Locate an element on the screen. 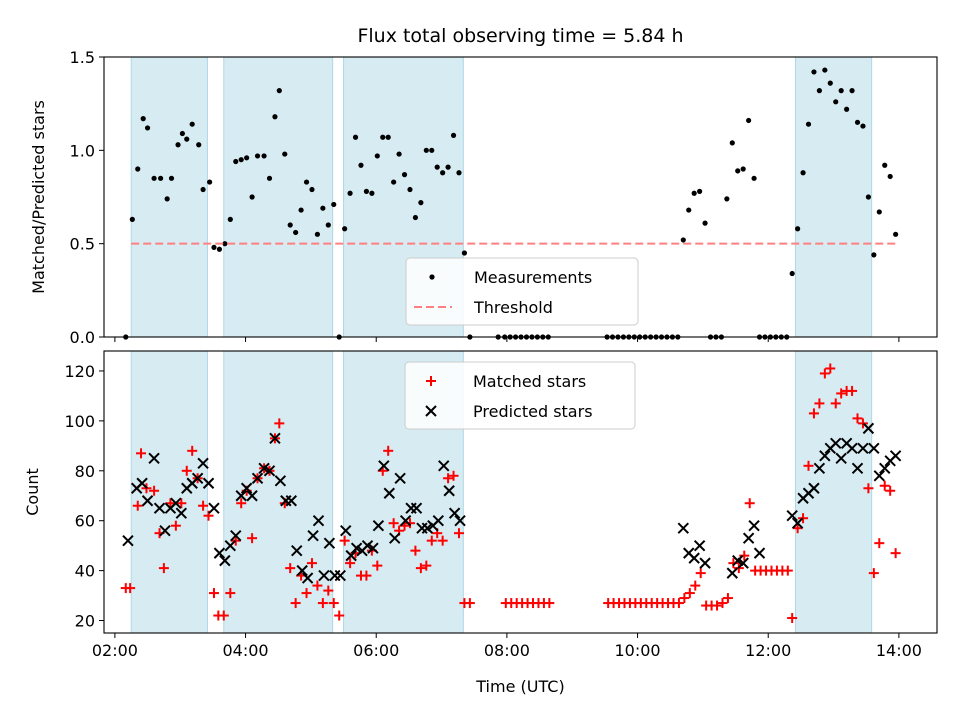 This screenshot has height=720, width=960. legend-box is located at coordinates (520, 395).